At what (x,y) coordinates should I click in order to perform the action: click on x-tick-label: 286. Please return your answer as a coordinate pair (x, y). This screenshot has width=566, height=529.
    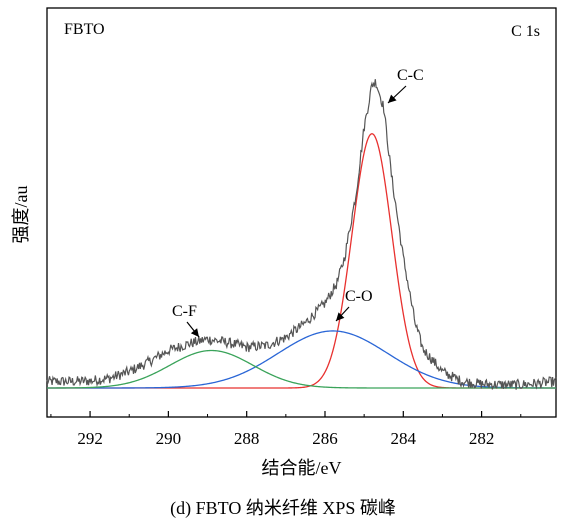
    Looking at the image, I should click on (325, 438).